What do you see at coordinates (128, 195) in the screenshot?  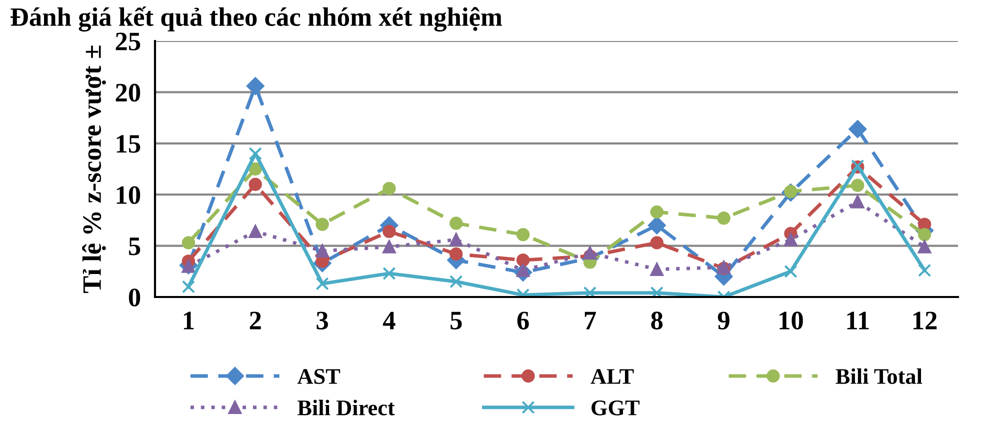 I see `y-tick-label: 10` at bounding box center [128, 195].